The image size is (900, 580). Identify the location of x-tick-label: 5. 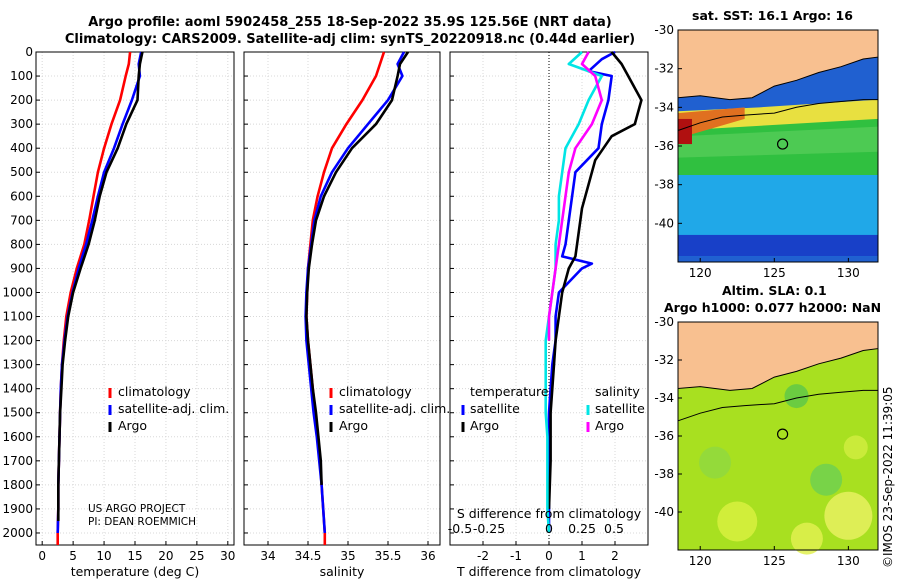
(73, 556).